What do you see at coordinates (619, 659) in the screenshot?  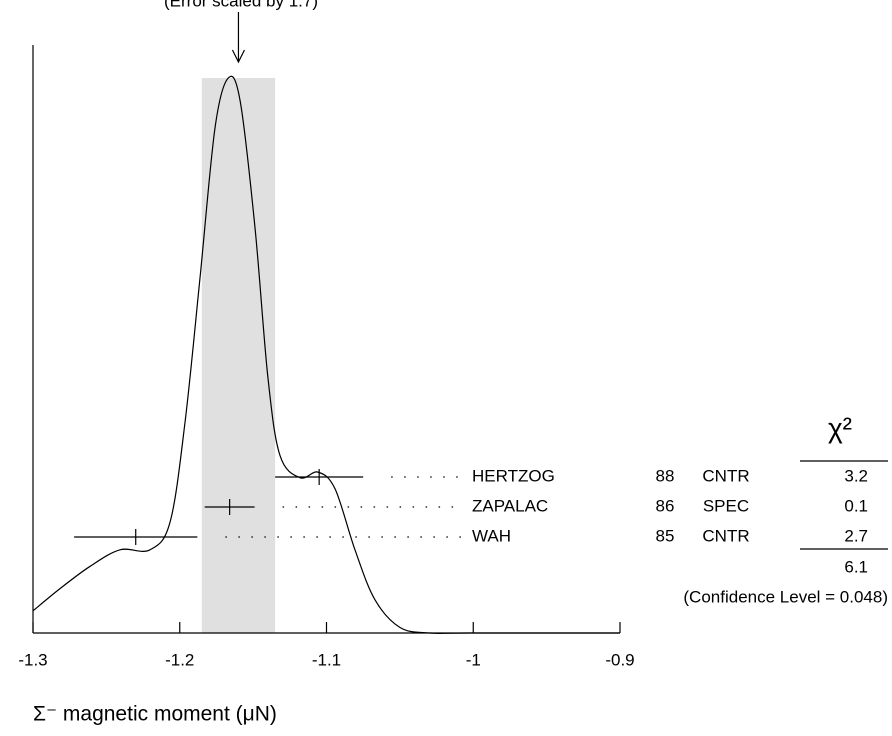 I see `x-tick-label: -0.9` at bounding box center [619, 659].